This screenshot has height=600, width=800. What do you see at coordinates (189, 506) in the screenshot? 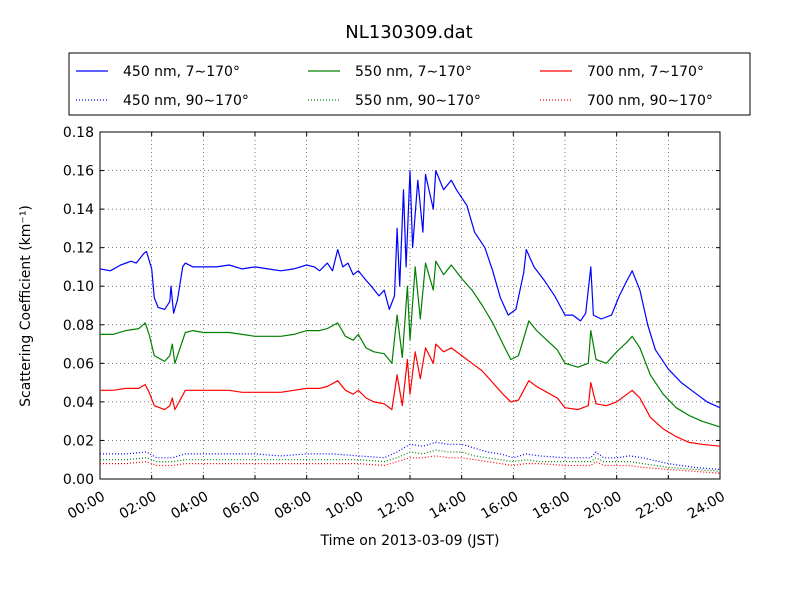
I see `x-tick-label: 04:00` at bounding box center [189, 506].